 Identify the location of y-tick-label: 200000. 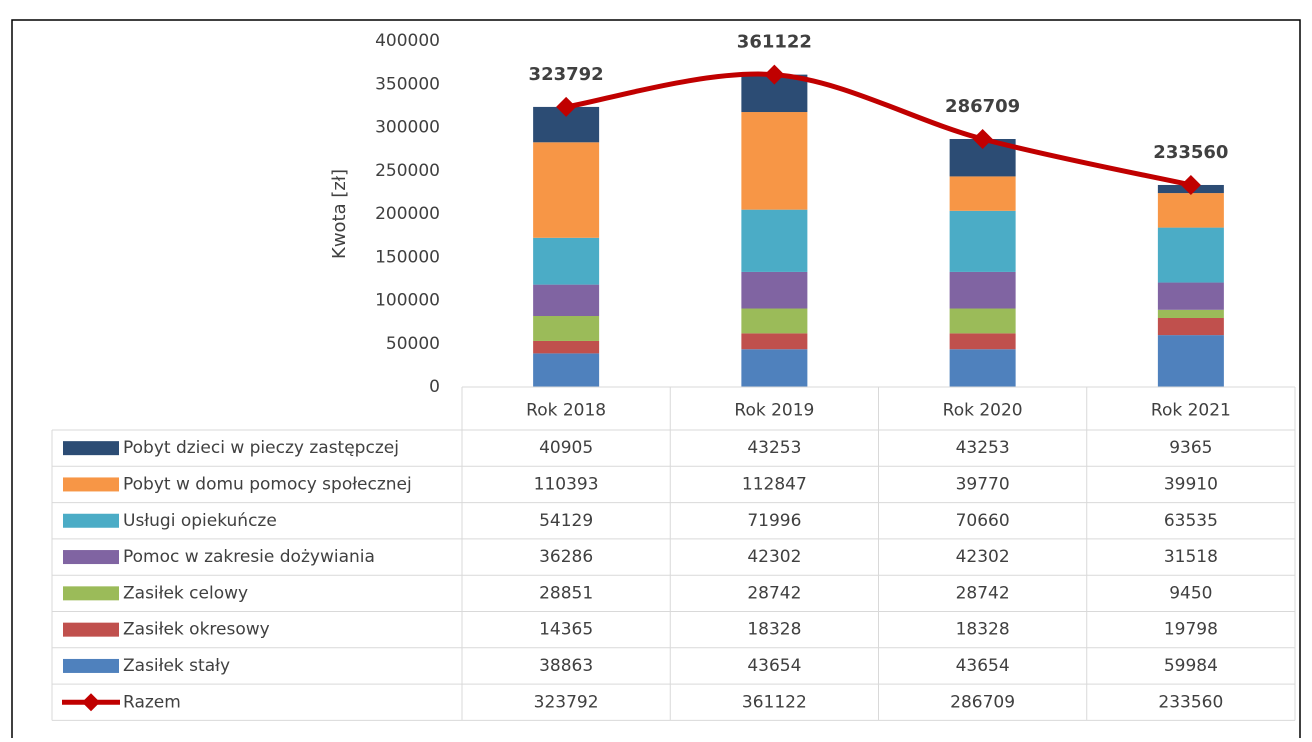
(407, 214).